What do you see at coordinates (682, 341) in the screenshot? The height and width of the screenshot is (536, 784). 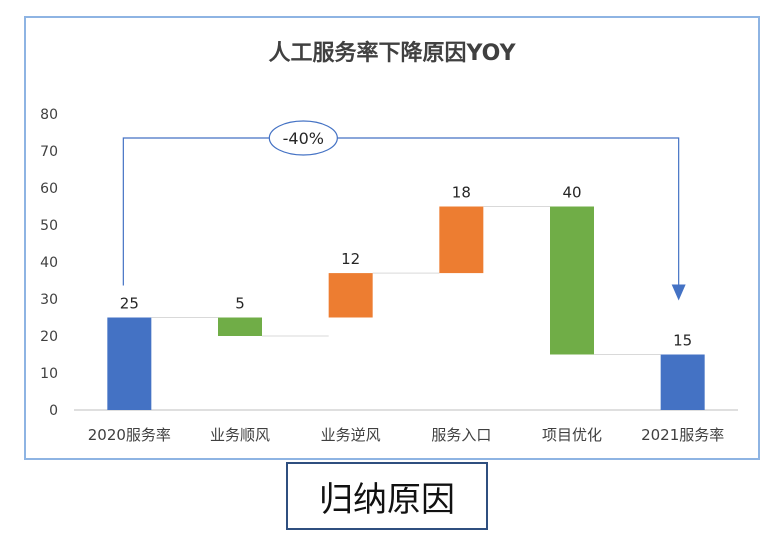 I see `data-label: 15` at bounding box center [682, 341].